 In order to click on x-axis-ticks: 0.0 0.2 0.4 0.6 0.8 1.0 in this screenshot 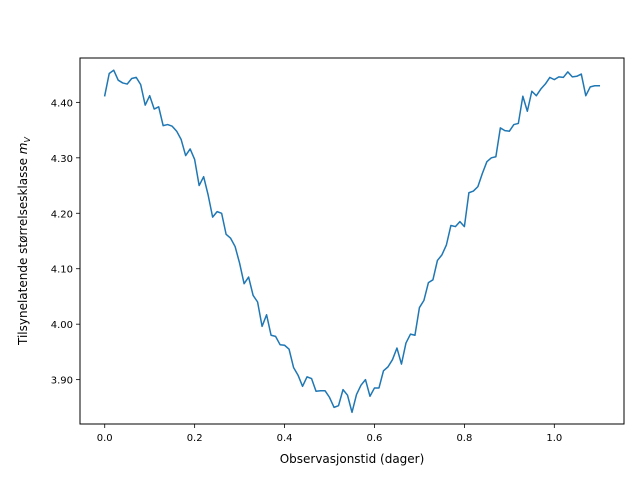, I will do `click(329, 434)`.